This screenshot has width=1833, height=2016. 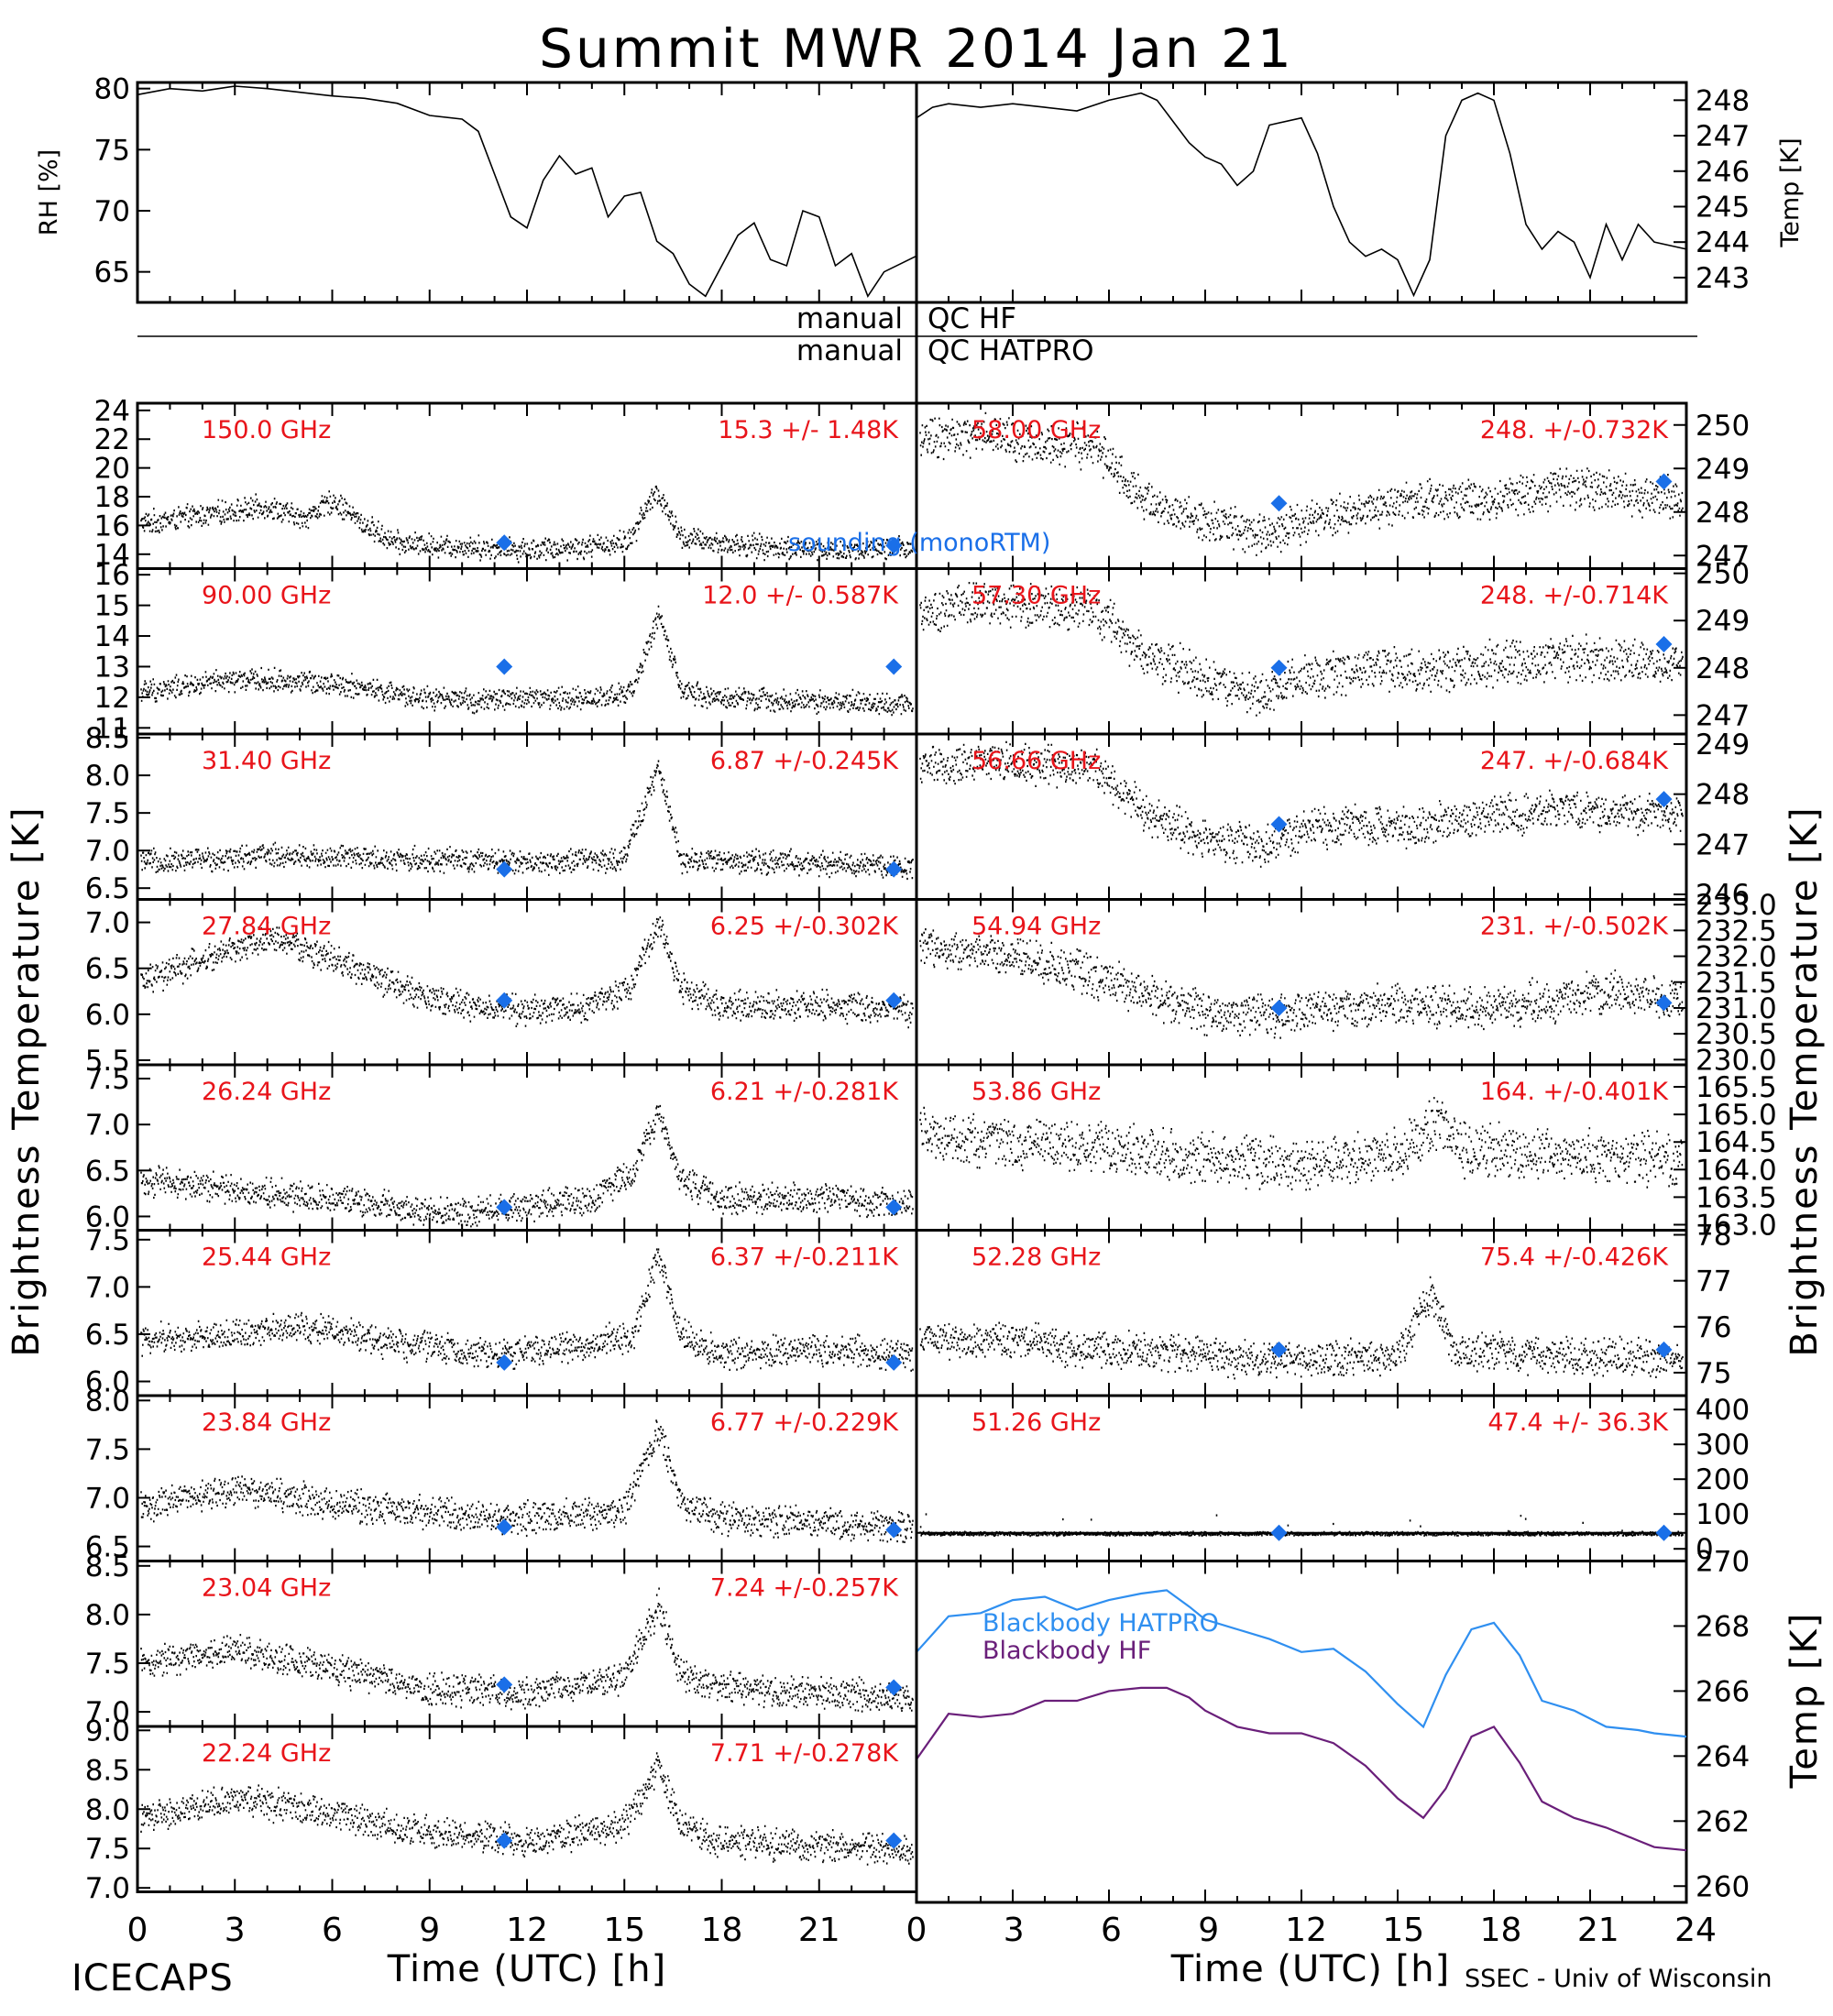 I want to click on stat-label: 164. +/-0.401K, so click(x=1574, y=1092).